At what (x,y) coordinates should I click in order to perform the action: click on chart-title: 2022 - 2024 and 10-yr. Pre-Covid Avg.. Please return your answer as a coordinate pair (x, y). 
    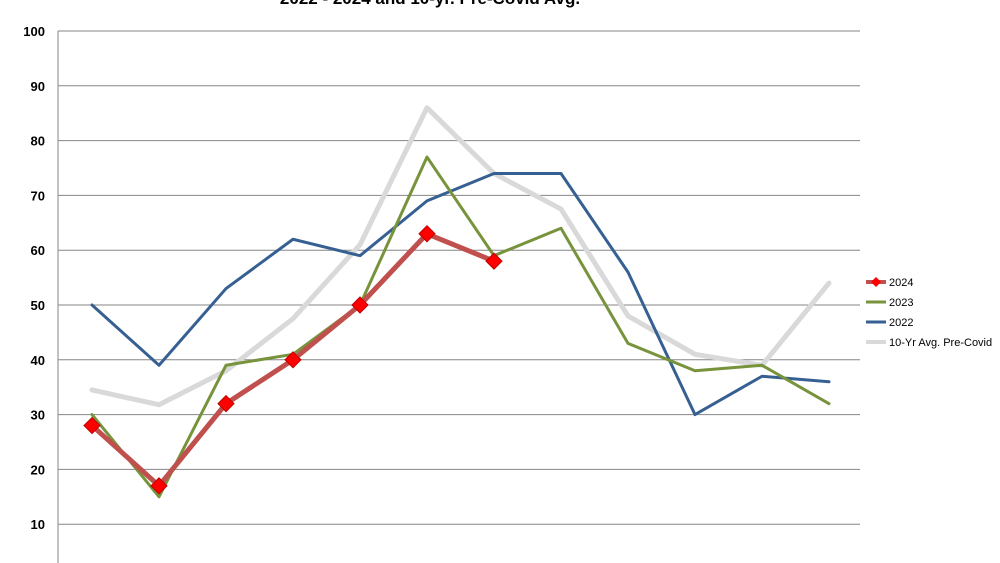
    Looking at the image, I should click on (430, 4).